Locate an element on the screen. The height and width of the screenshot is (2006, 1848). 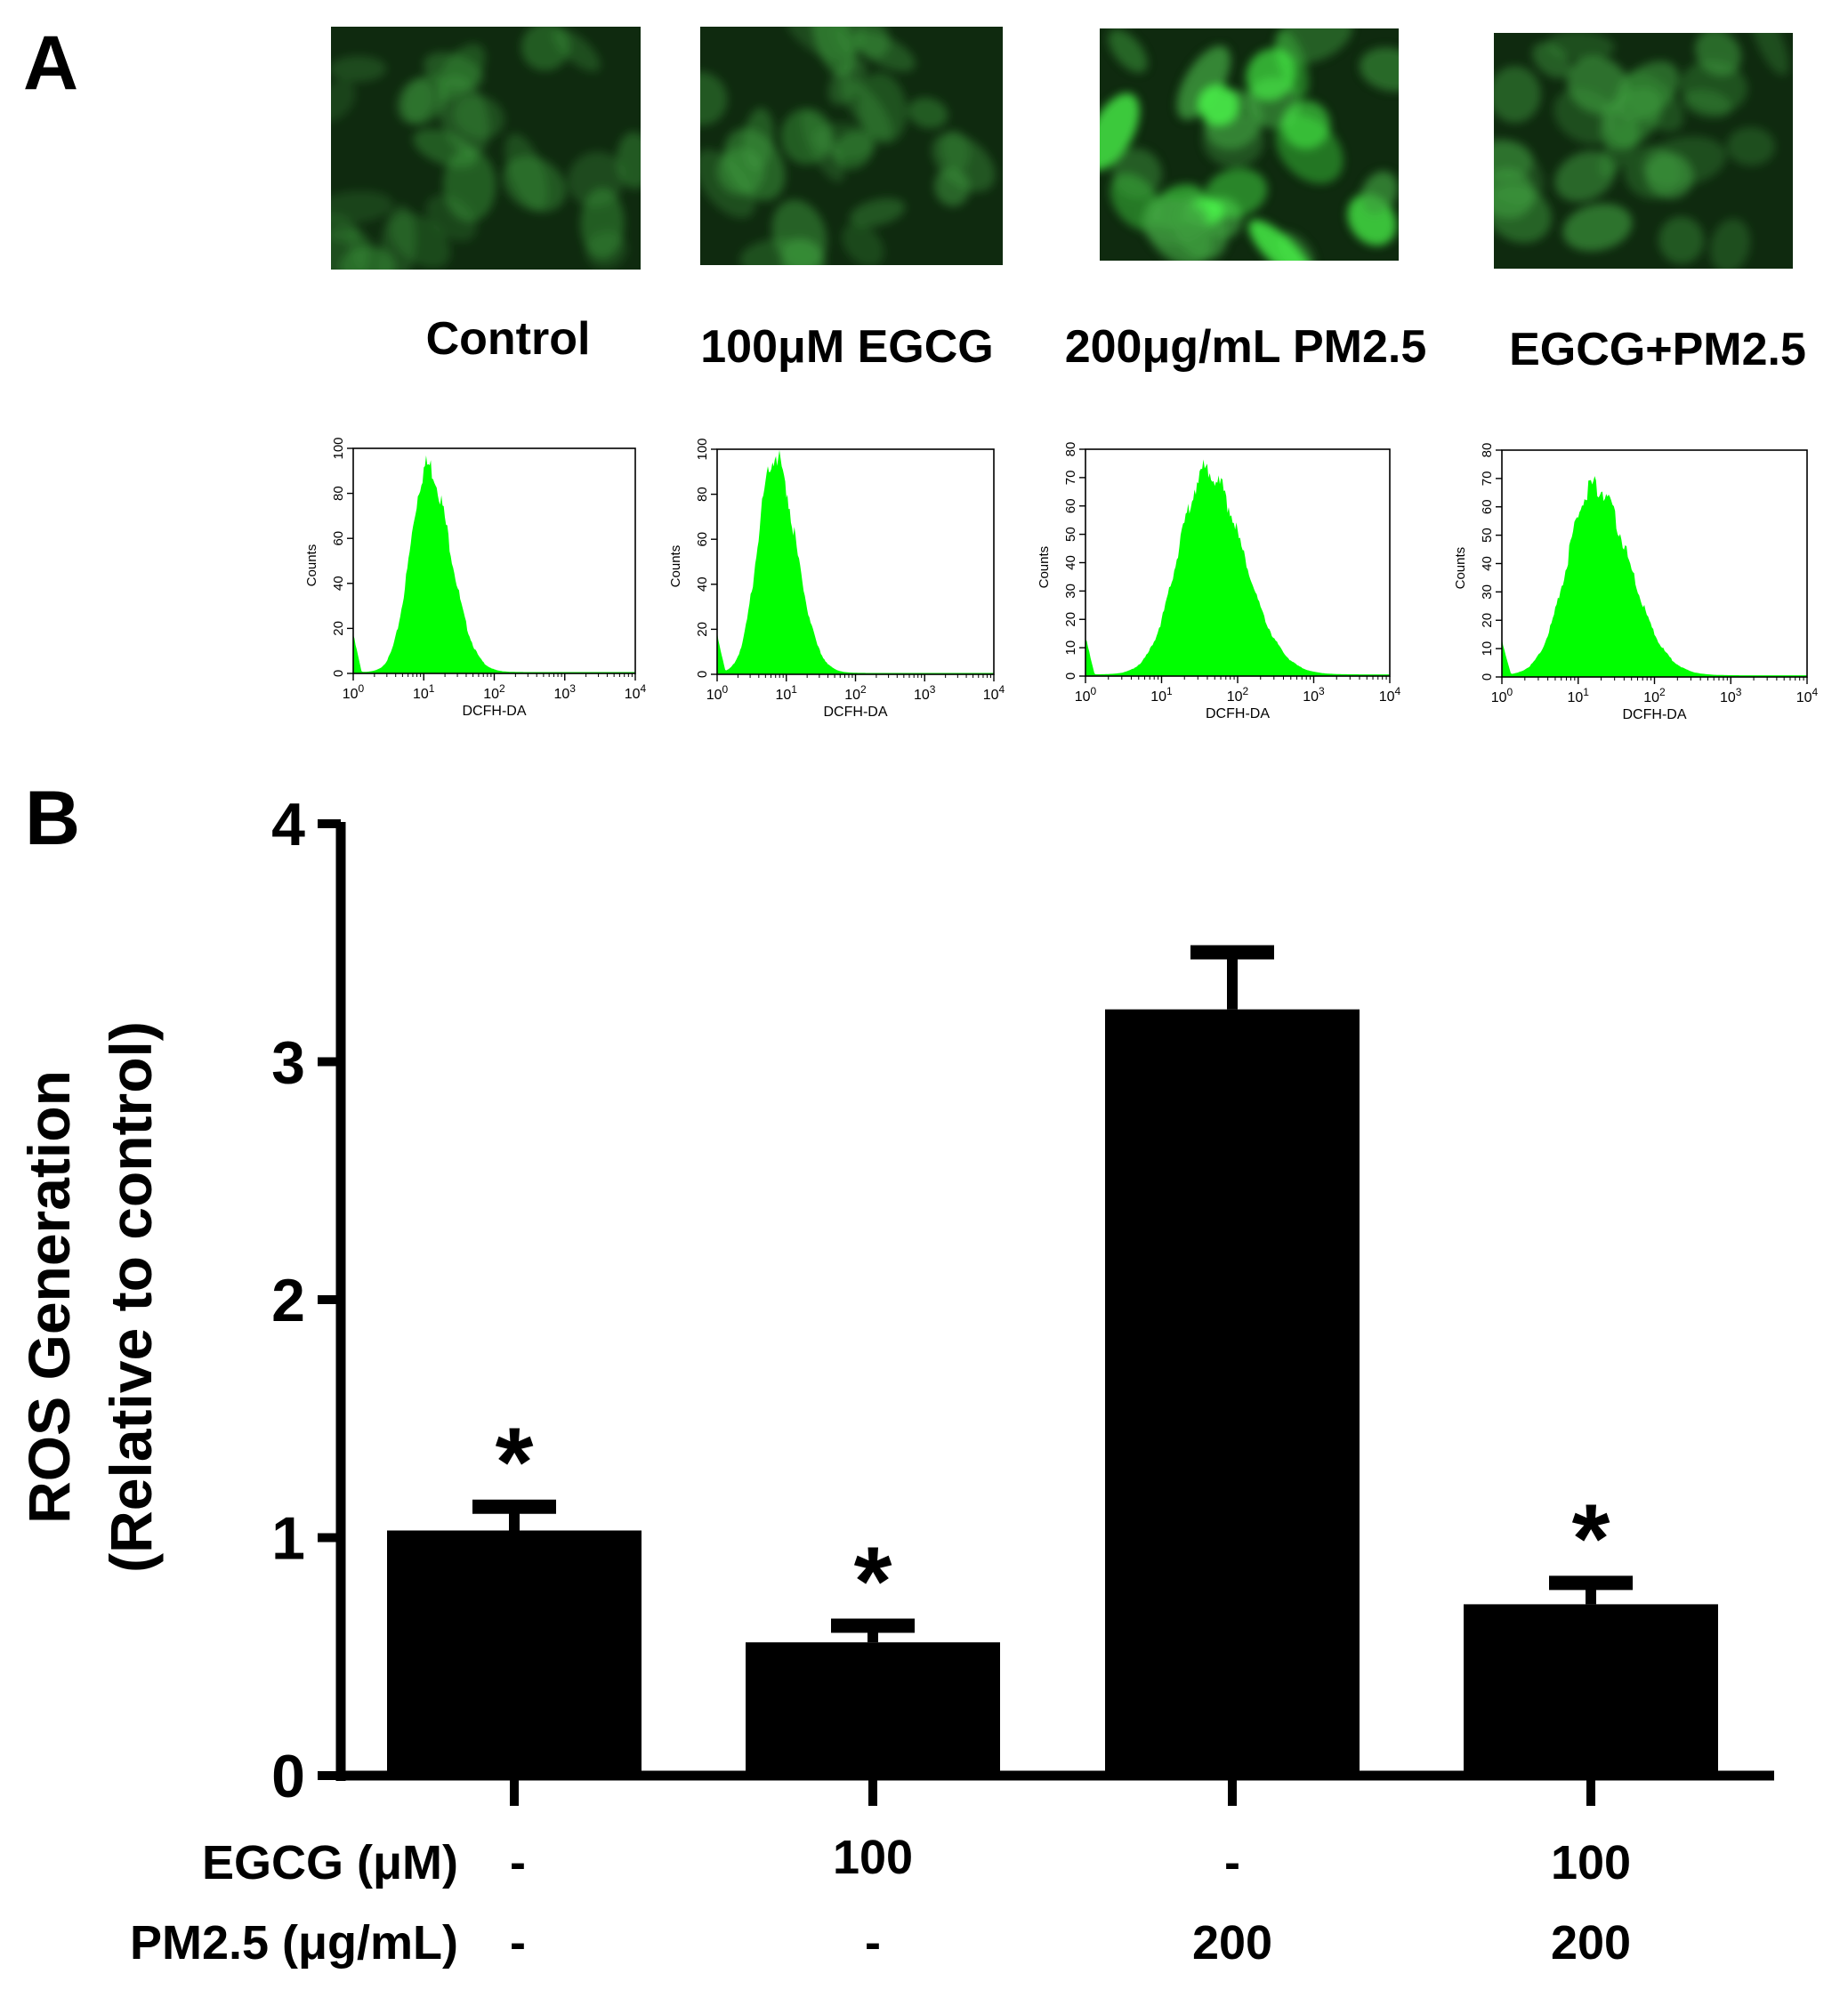
treatment-value: 200 is located at coordinates (1591, 1943).